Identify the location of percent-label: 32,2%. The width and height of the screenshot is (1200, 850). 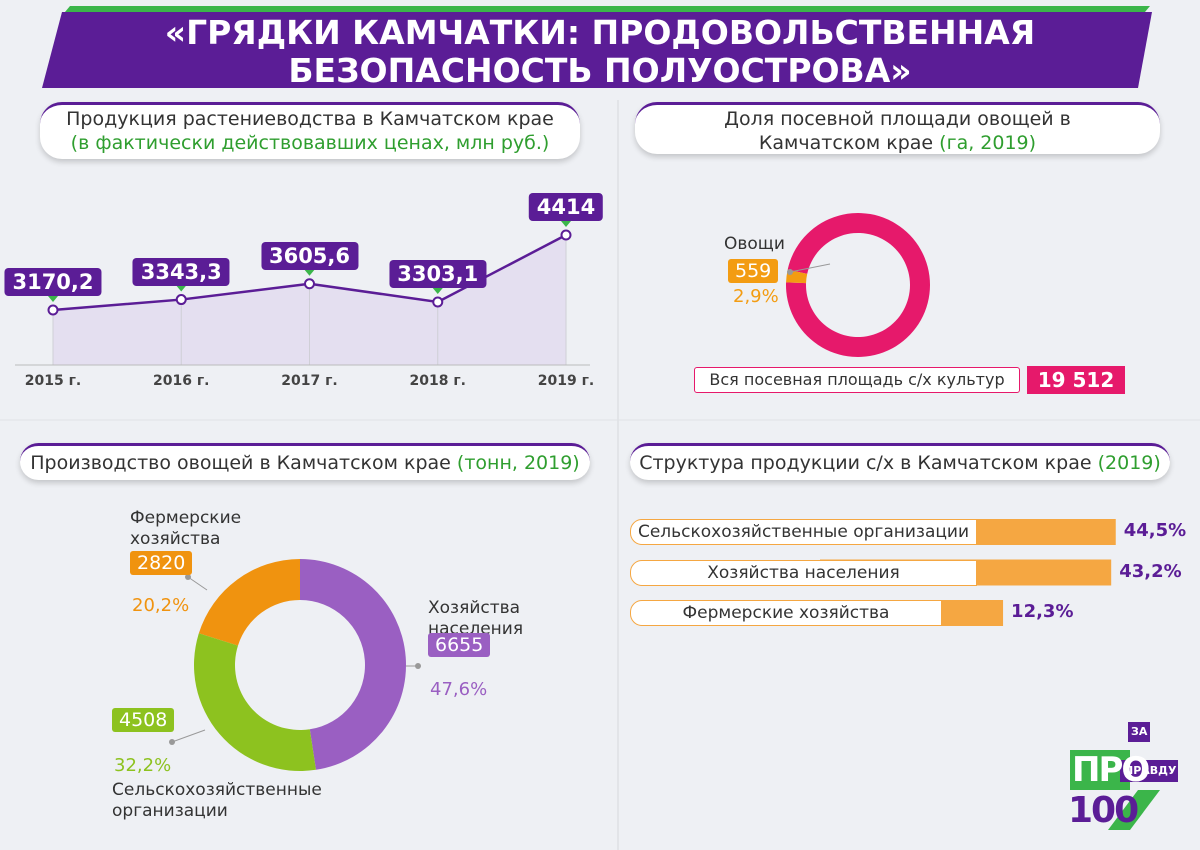
(143, 765).